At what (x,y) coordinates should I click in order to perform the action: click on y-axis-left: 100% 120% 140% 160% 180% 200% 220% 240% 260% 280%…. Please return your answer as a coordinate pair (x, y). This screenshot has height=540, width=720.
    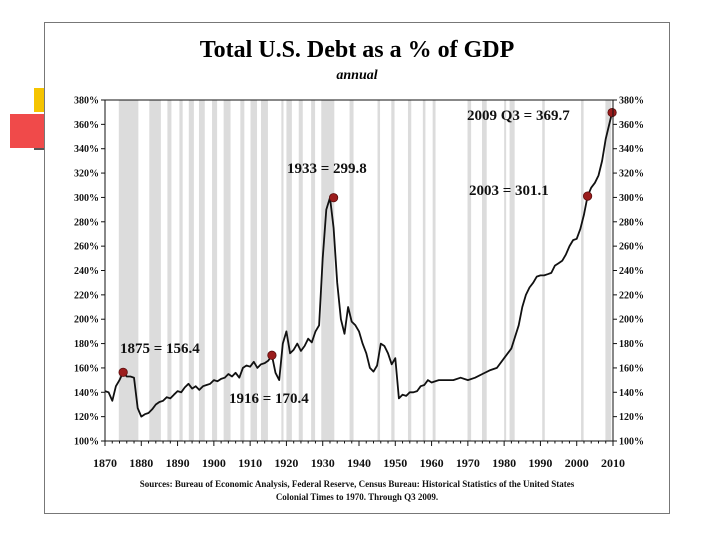
    Looking at the image, I should click on (89, 272).